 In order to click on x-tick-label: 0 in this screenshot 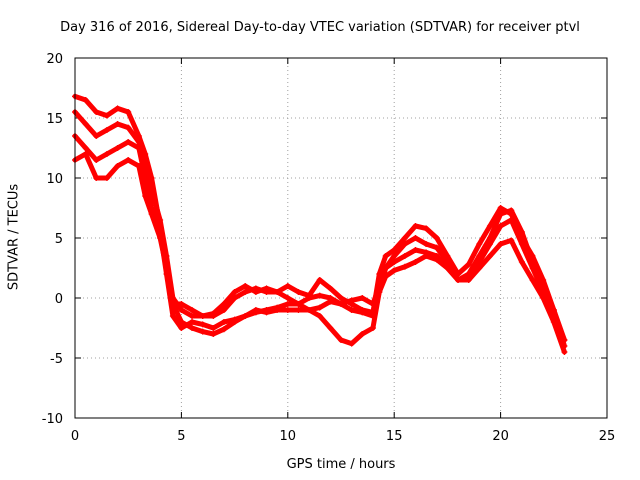, I will do `click(75, 436)`.